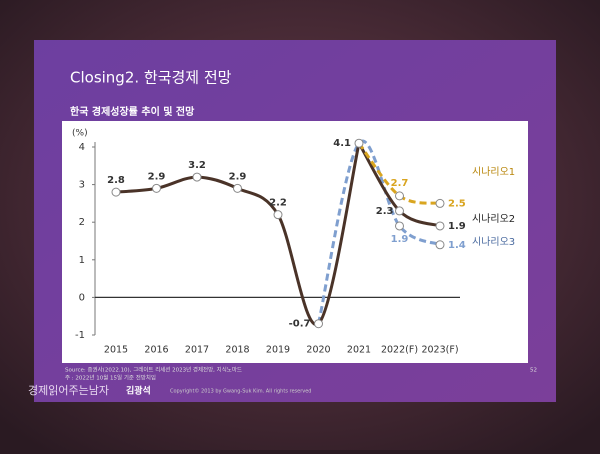 The width and height of the screenshot is (600, 454). What do you see at coordinates (493, 172) in the screenshot?
I see `legend-label: 시나리오1` at bounding box center [493, 172].